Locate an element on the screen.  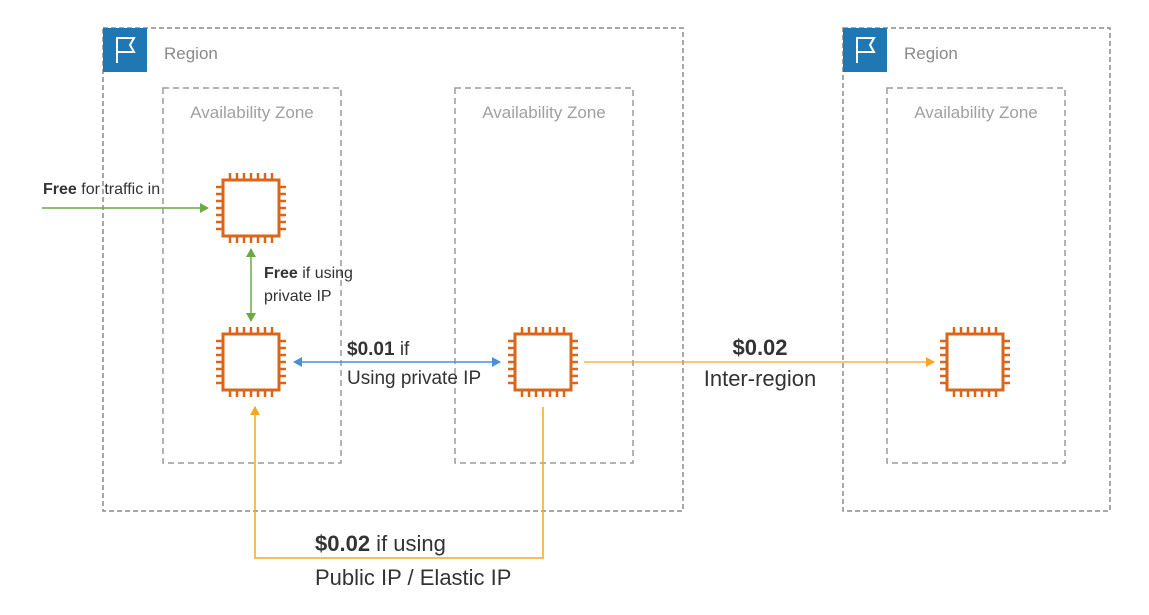
public-ip-connector is located at coordinates (397, 482).